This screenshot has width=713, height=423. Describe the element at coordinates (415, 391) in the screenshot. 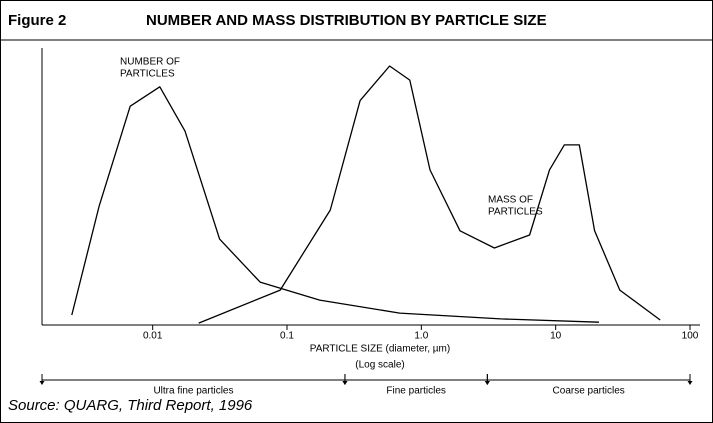

I see `range-label: Fine particles` at that location.